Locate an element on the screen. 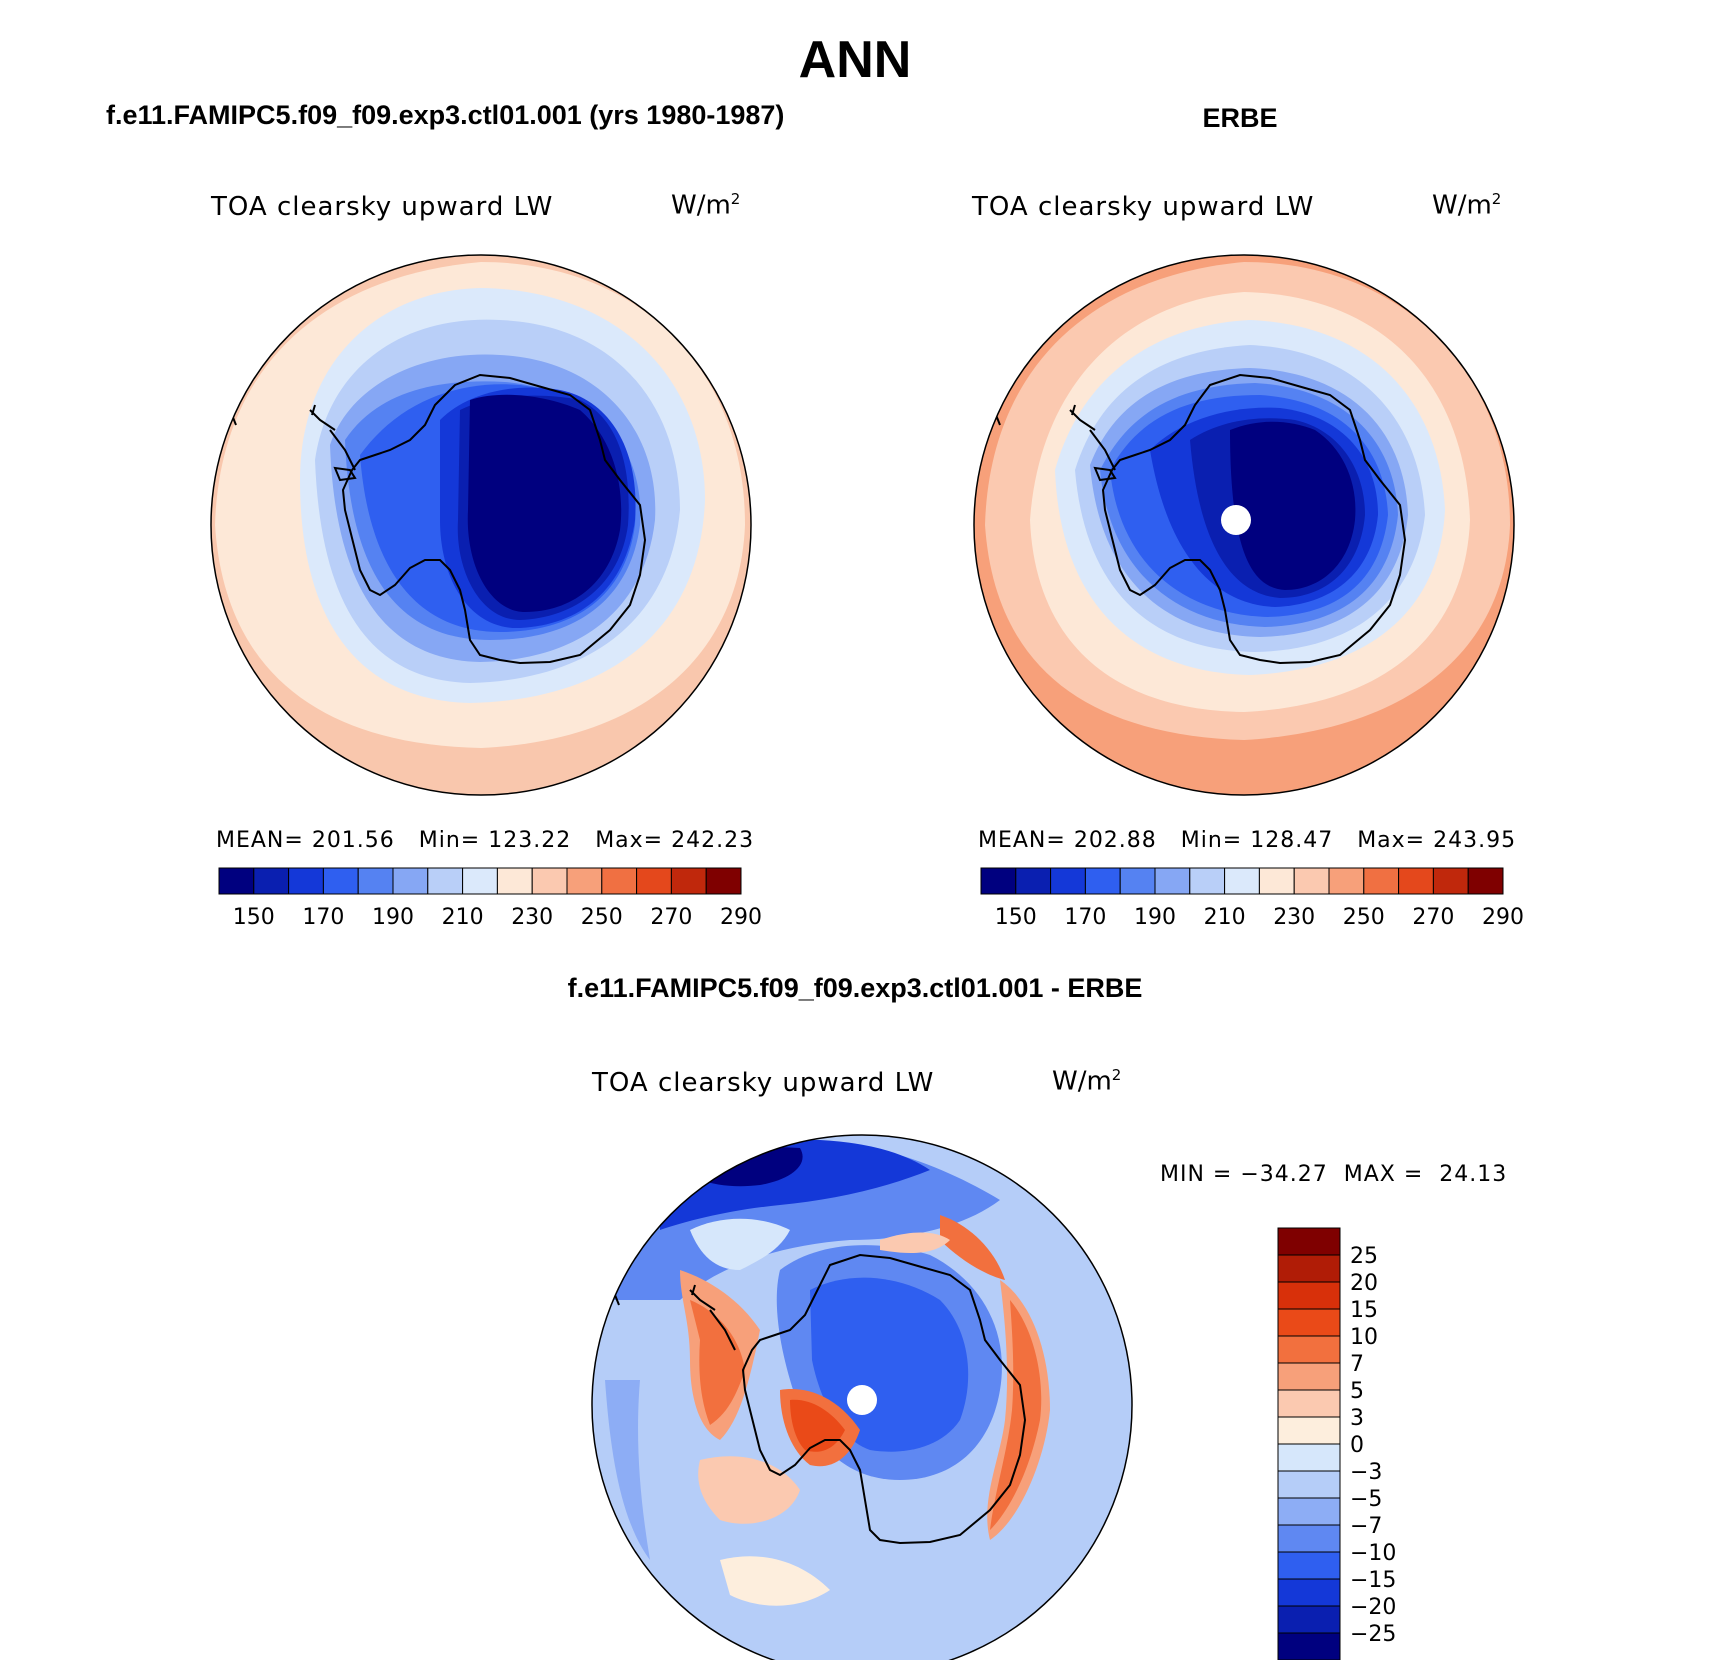  diff-map-border is located at coordinates (862, 1397).